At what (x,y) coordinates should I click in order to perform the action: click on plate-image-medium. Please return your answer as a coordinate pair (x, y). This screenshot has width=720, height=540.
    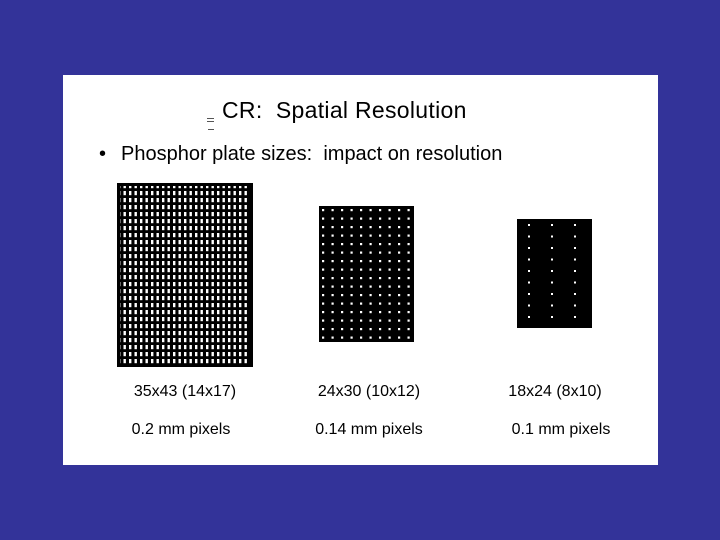
    Looking at the image, I should click on (366, 274).